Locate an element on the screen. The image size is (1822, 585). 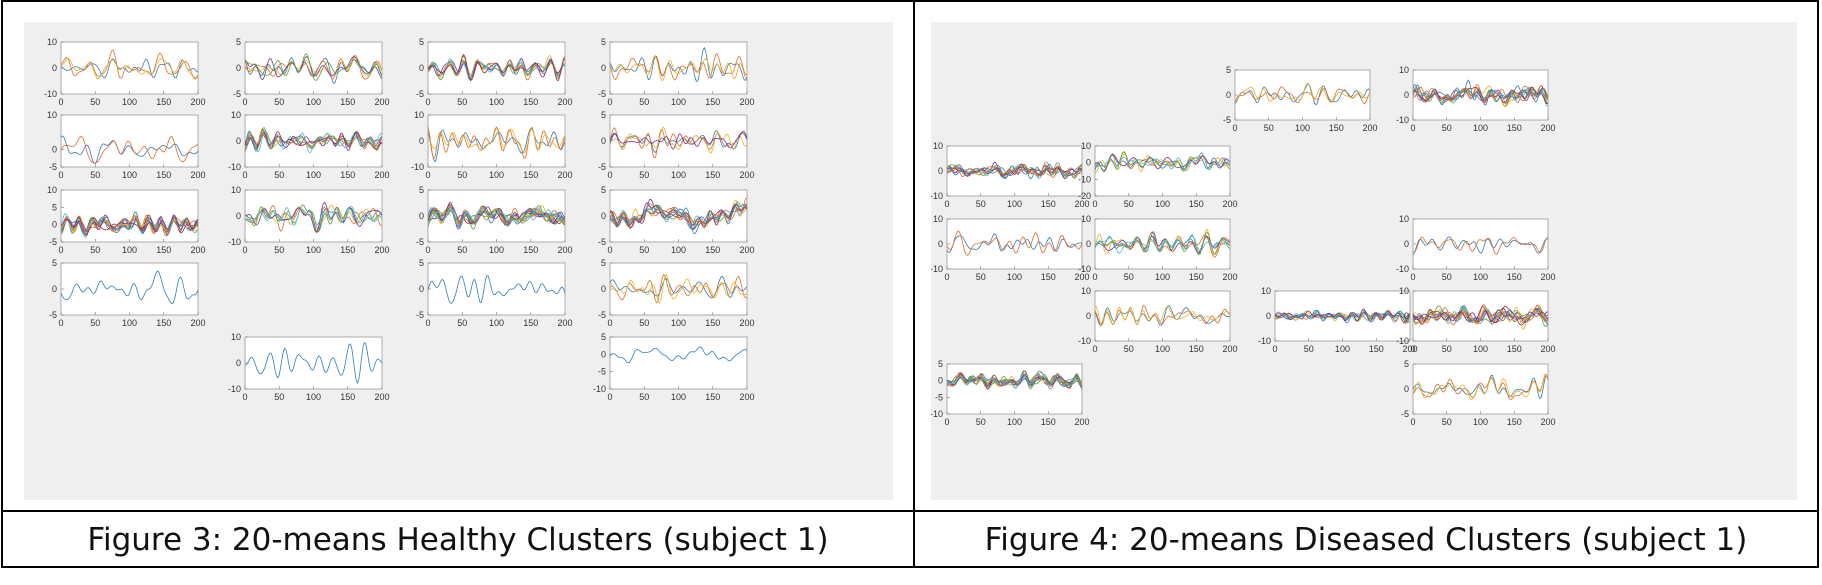
right-cluster-plot-4: 100-10-200 50 100 150 200 is located at coordinates (1158, 175).